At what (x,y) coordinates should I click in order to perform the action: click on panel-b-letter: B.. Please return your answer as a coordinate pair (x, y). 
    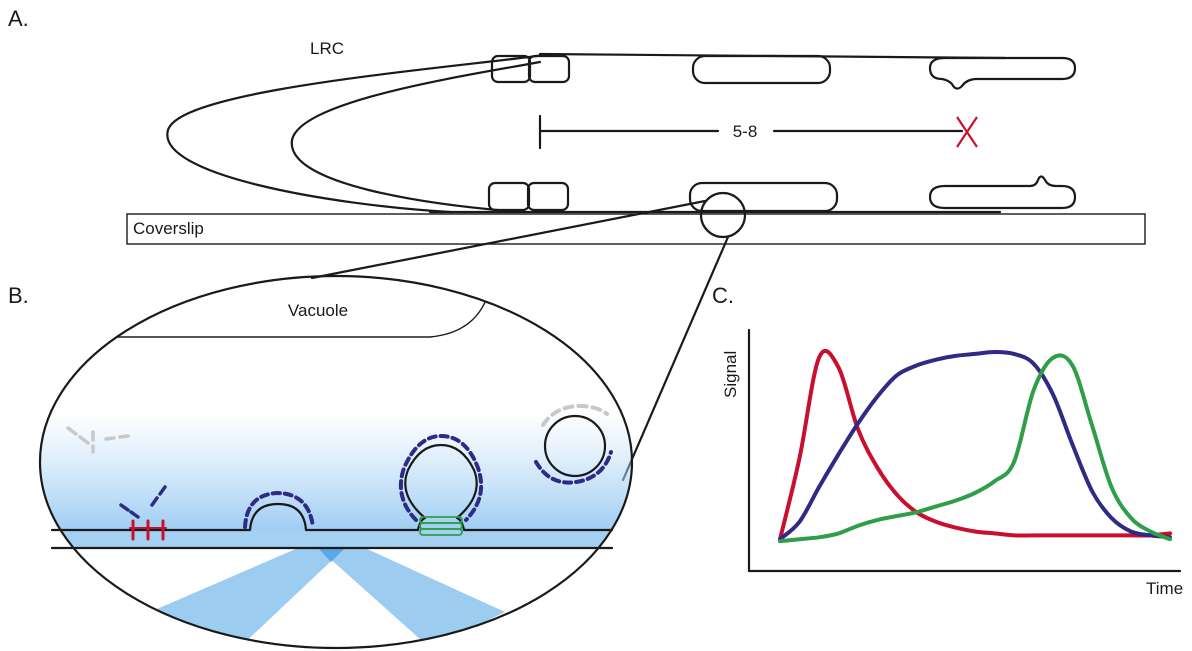
    Looking at the image, I should click on (18, 295).